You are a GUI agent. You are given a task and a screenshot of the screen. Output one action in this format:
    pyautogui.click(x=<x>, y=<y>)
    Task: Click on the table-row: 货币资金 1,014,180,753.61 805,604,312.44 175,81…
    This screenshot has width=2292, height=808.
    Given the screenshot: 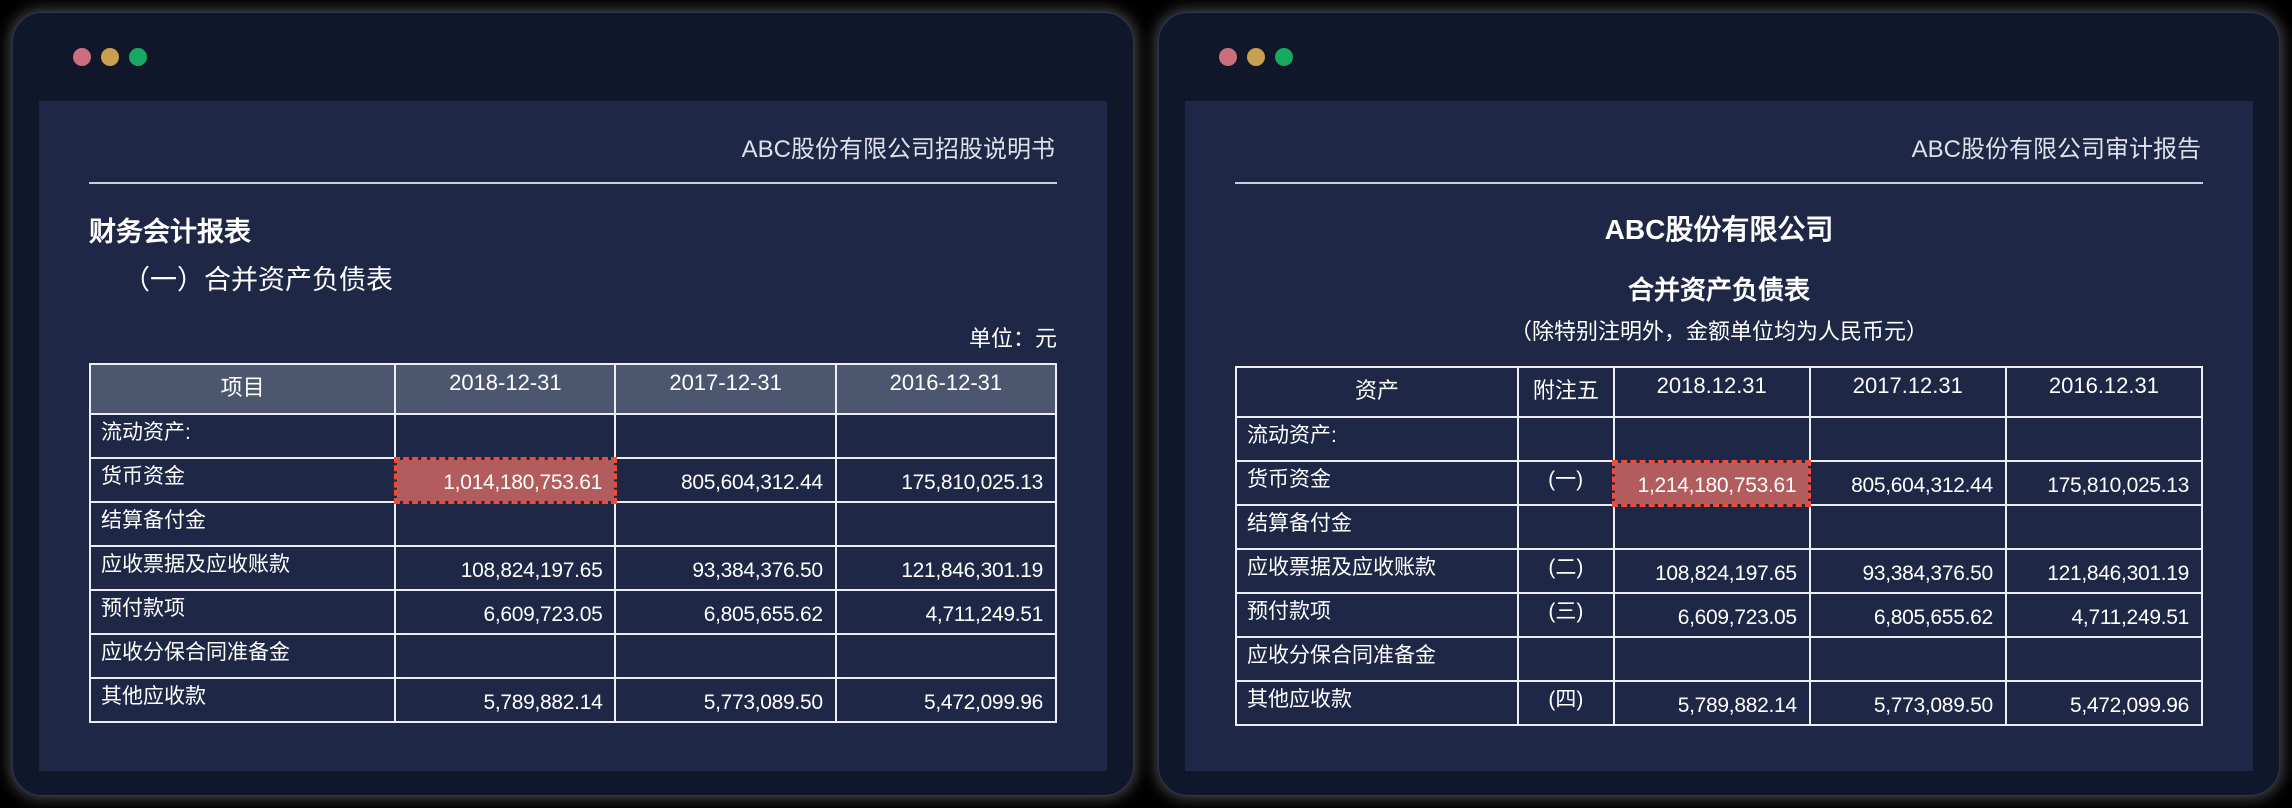 What is the action you would take?
    pyautogui.click(x=573, y=480)
    